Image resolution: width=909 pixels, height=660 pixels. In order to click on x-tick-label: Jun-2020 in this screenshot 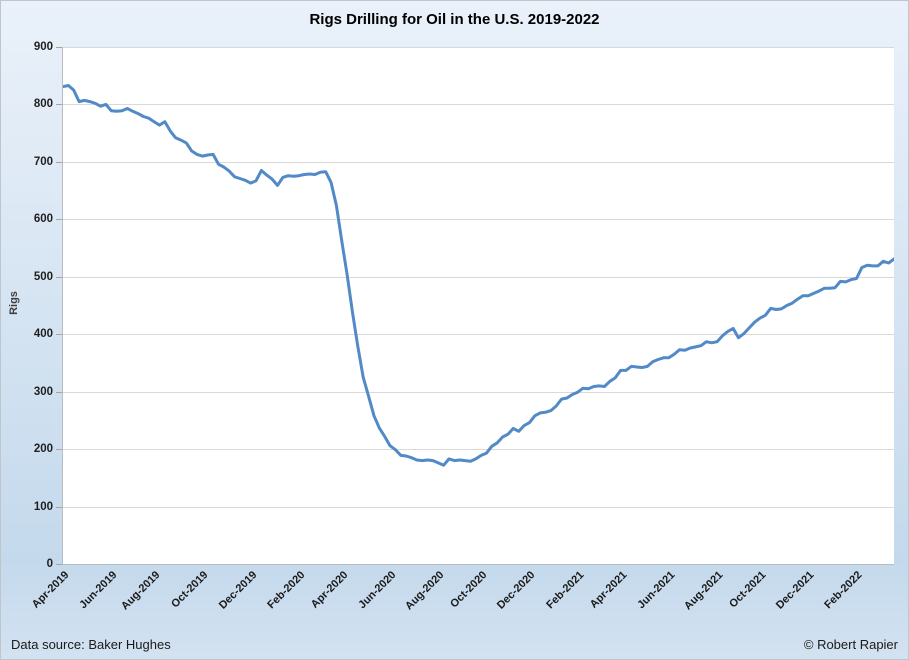, I will do `click(377, 590)`.